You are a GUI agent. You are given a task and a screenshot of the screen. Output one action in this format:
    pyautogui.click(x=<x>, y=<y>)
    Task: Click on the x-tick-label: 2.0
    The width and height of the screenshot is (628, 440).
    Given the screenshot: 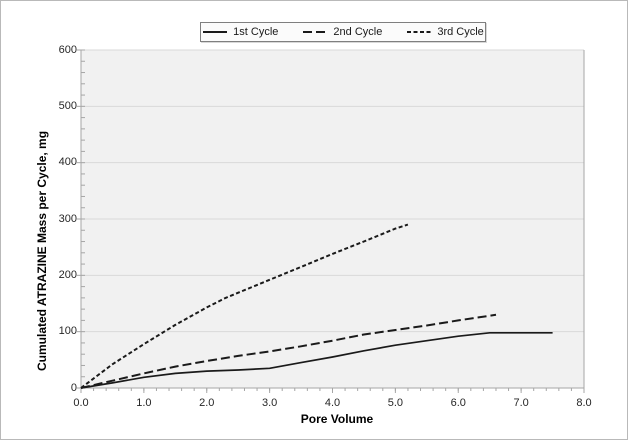 What is the action you would take?
    pyautogui.click(x=207, y=403)
    